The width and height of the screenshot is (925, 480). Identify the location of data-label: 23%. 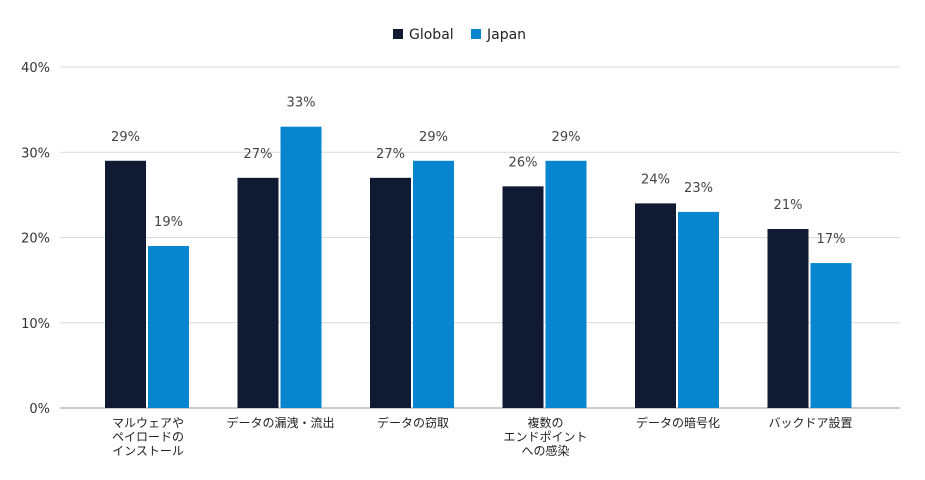
(698, 188).